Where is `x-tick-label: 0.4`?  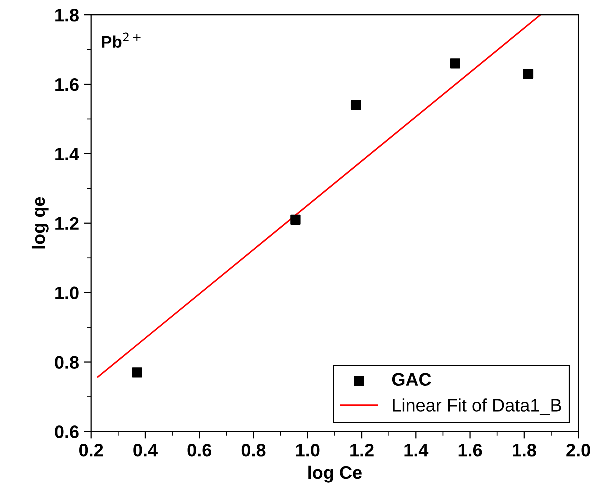 x-tick-label: 0.4 is located at coordinates (146, 450).